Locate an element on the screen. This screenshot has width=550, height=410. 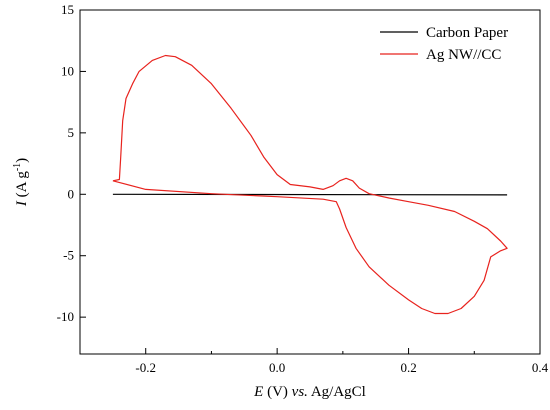
legend-label-1: Ag NW//CC is located at coordinates (463, 55).